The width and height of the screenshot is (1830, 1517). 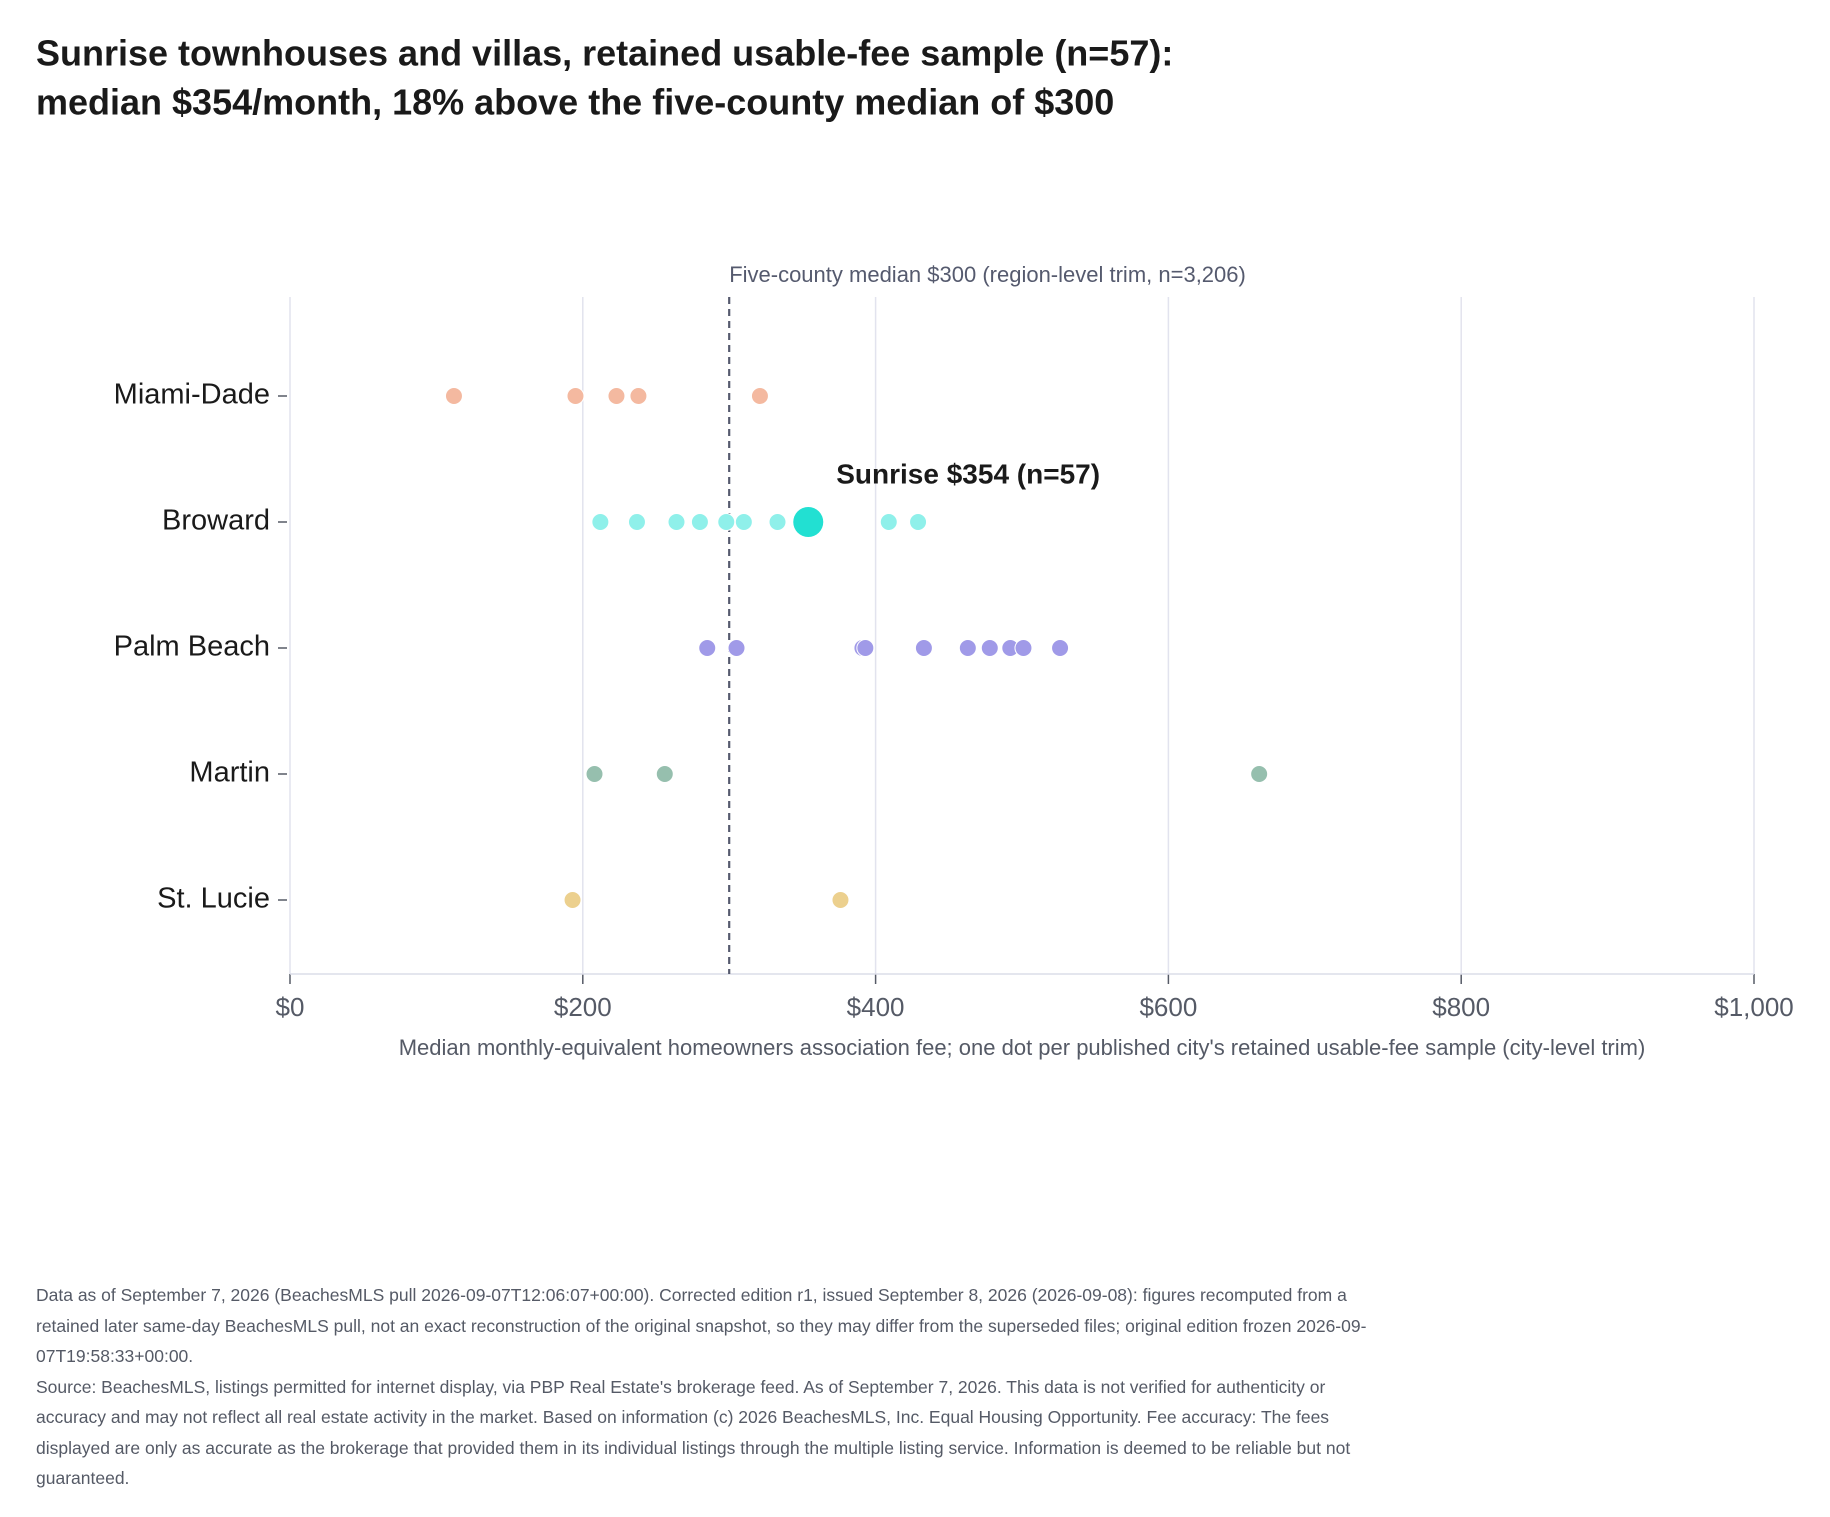 What do you see at coordinates (1754, 1007) in the screenshot?
I see `x-tick-label: $1,000` at bounding box center [1754, 1007].